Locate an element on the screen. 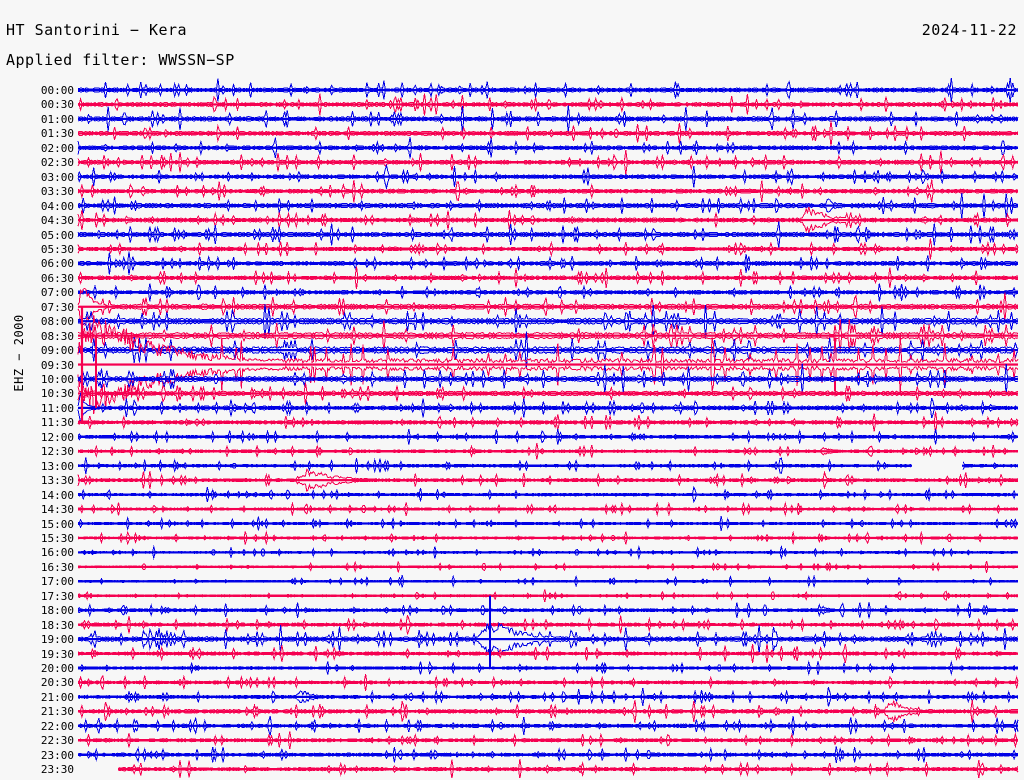  time-tick-2200: 22:00 is located at coordinates (57, 726).